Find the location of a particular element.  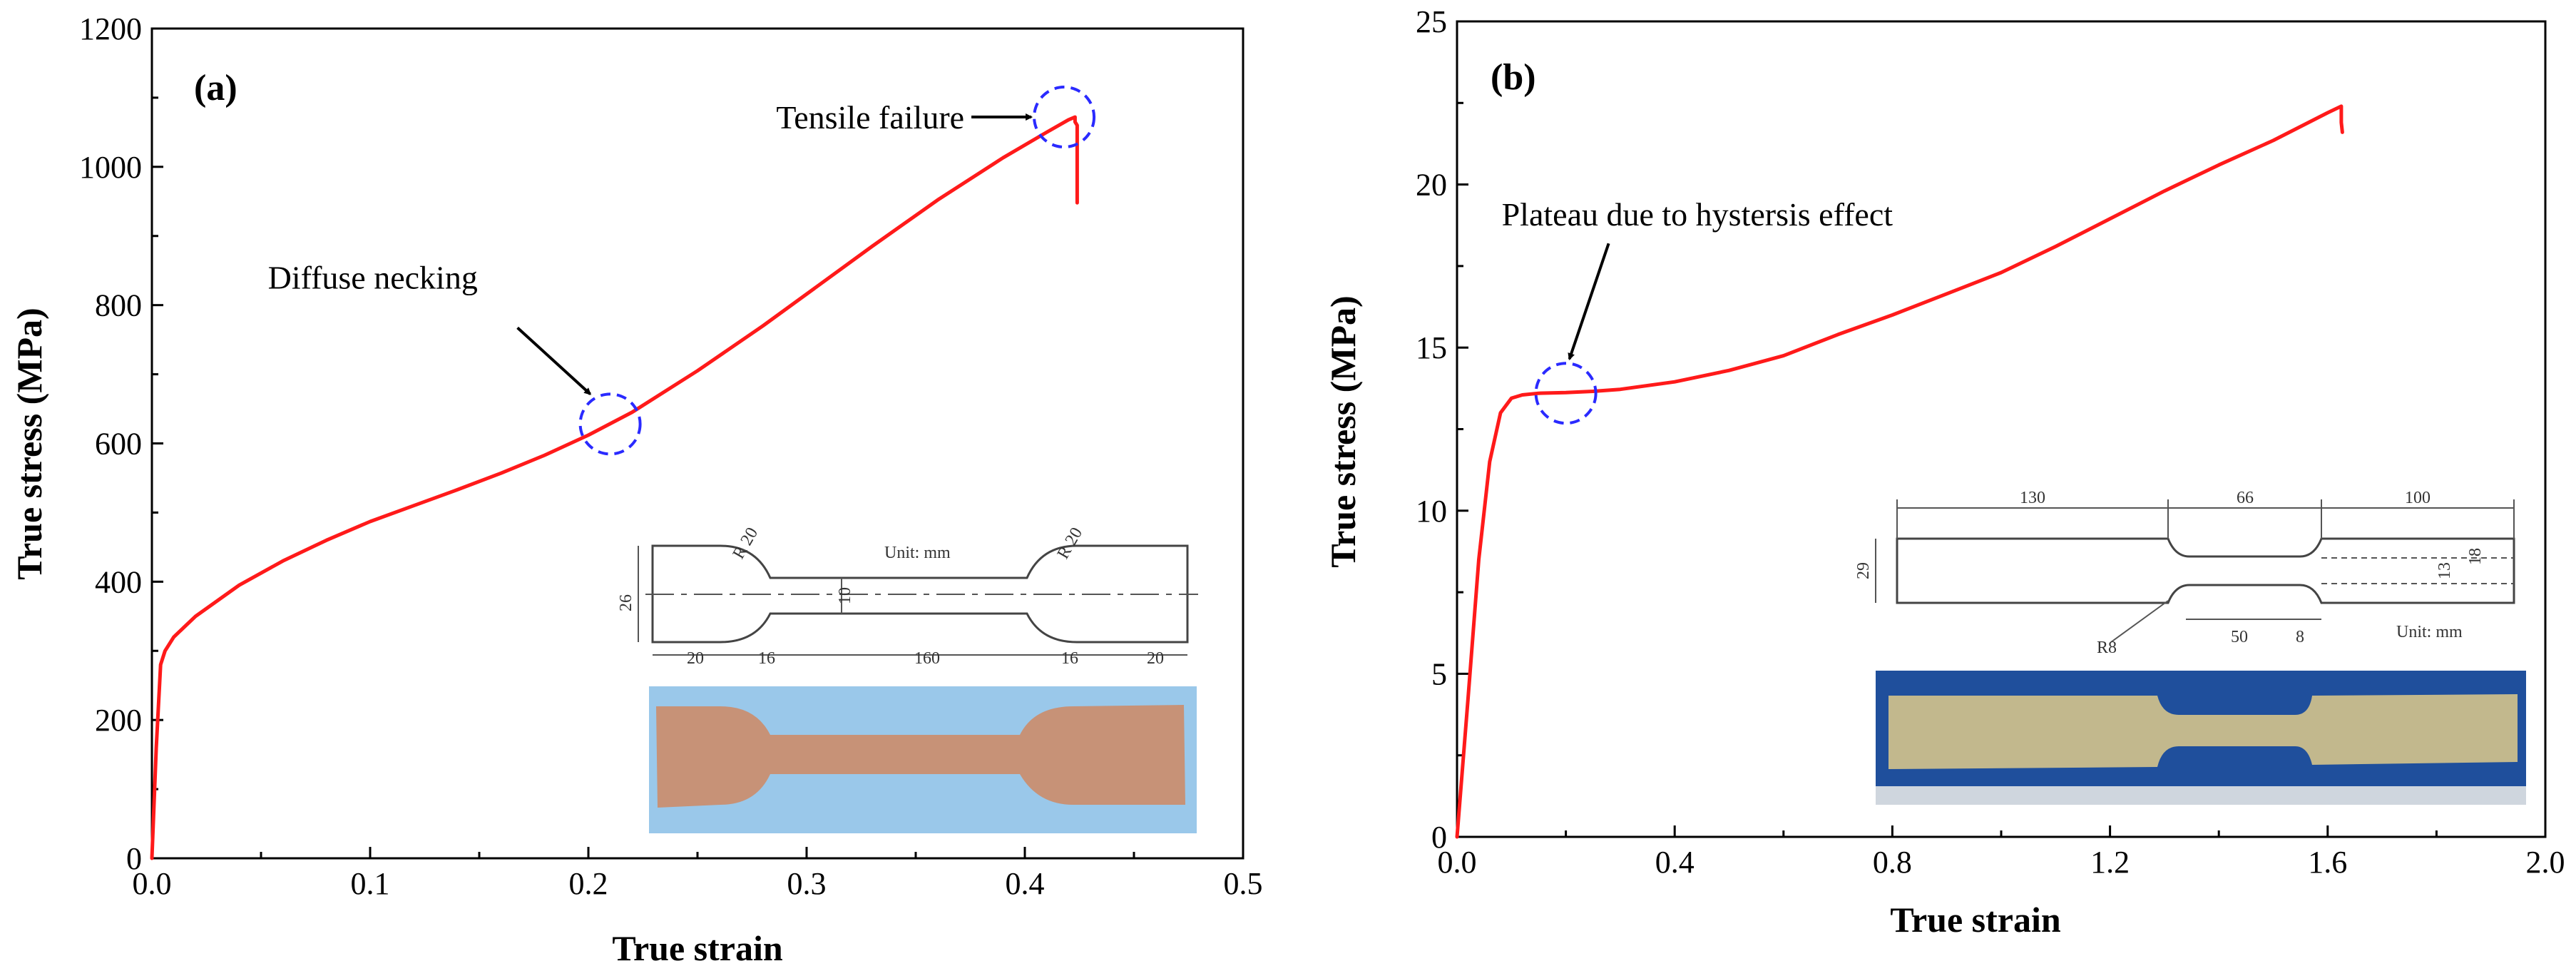

dim-bottom-a-1: 16 is located at coordinates (766, 658).